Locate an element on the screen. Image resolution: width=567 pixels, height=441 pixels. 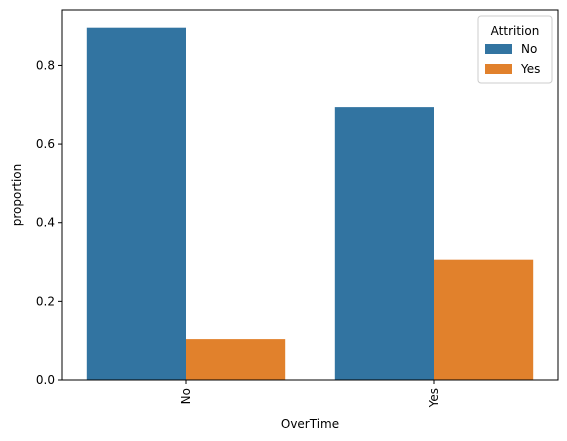
y-axis-title: proportion is located at coordinates (17, 195).